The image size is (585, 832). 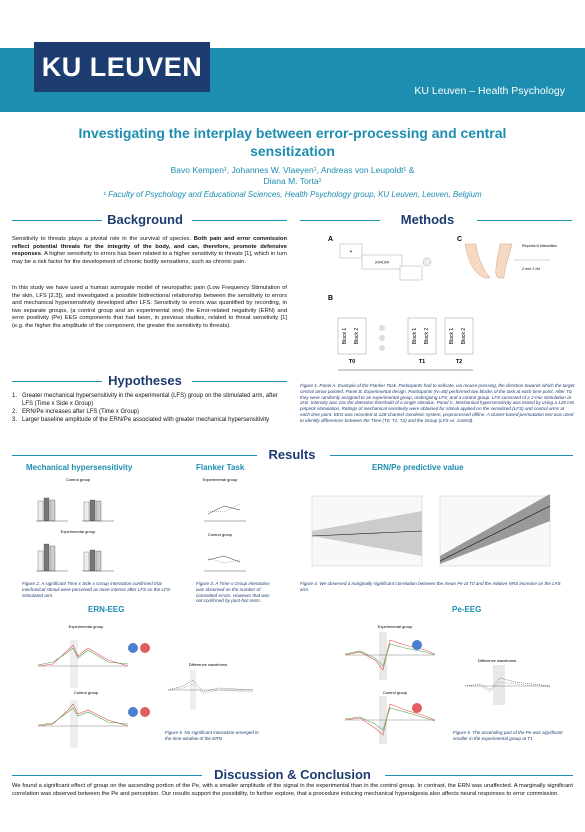 I want to click on hypotheses-rule-right, so click(x=239, y=381).